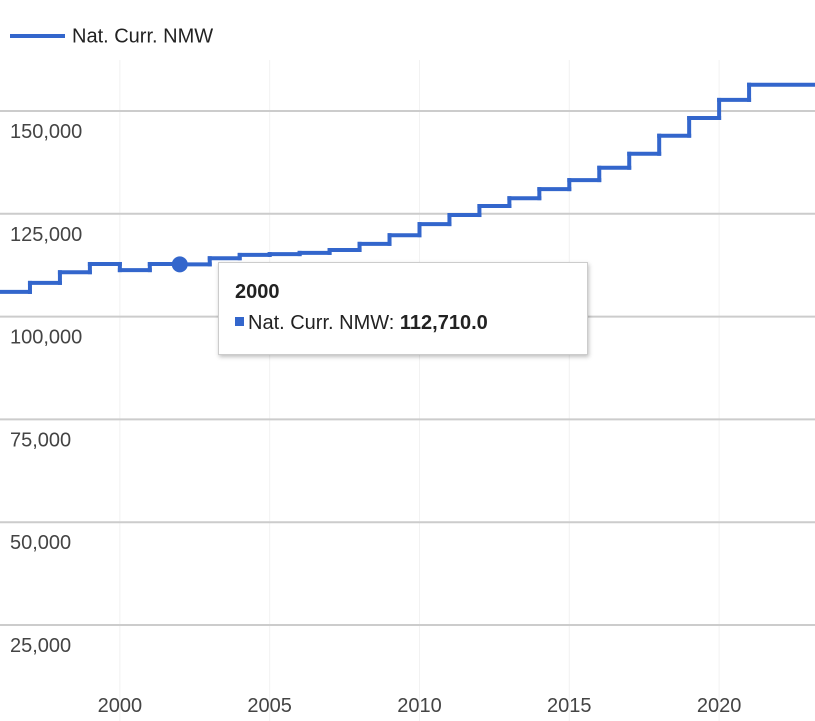 This screenshot has height=721, width=815. I want to click on tooltip-title: 2000, so click(257, 292).